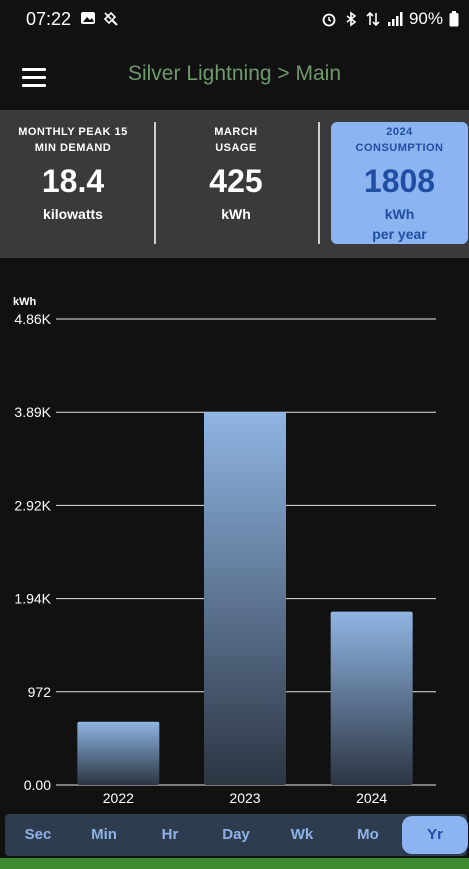 The image size is (469, 869). What do you see at coordinates (32, 505) in the screenshot?
I see `y-tick-label: 2.92K` at bounding box center [32, 505].